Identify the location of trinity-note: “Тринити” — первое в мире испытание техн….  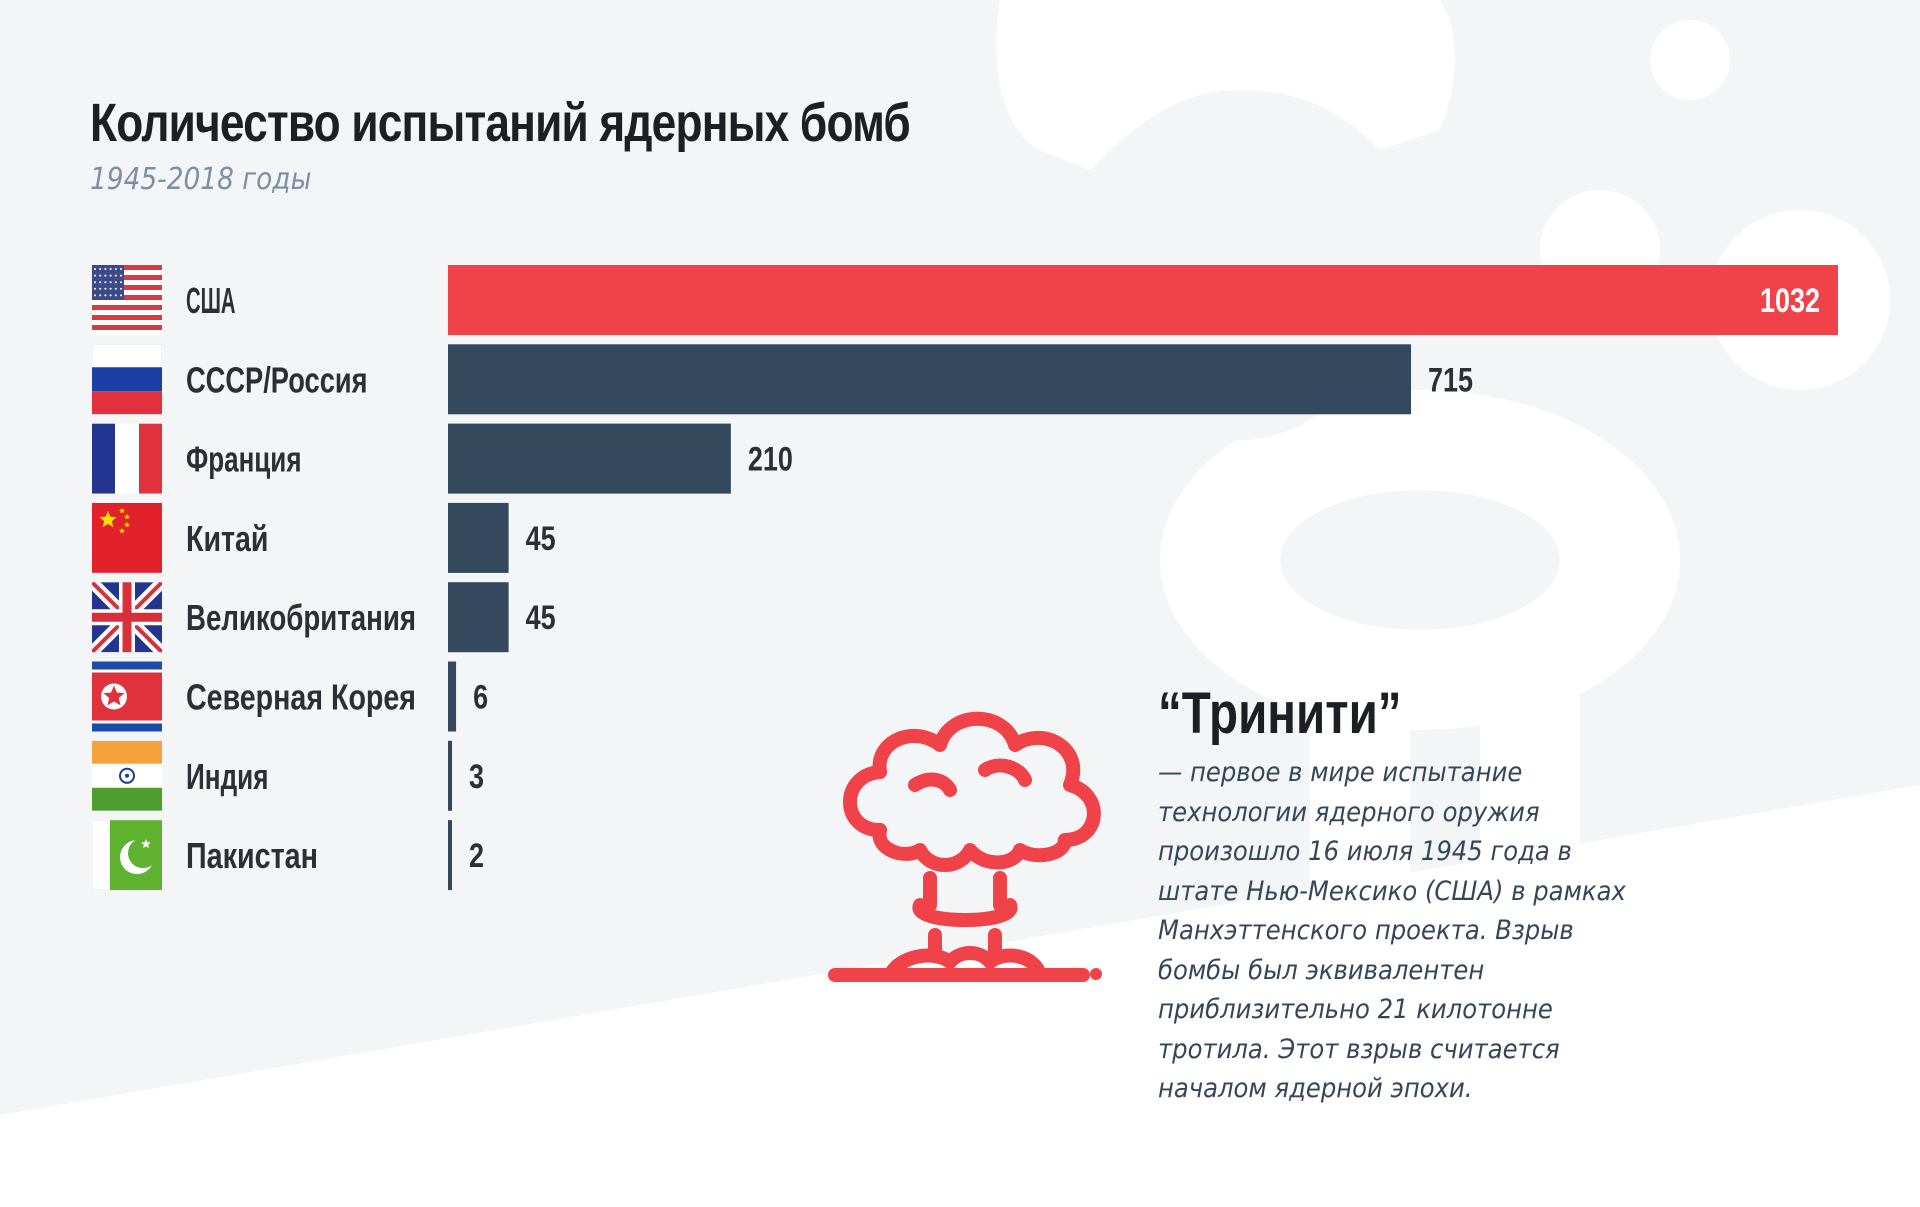
(1438, 894).